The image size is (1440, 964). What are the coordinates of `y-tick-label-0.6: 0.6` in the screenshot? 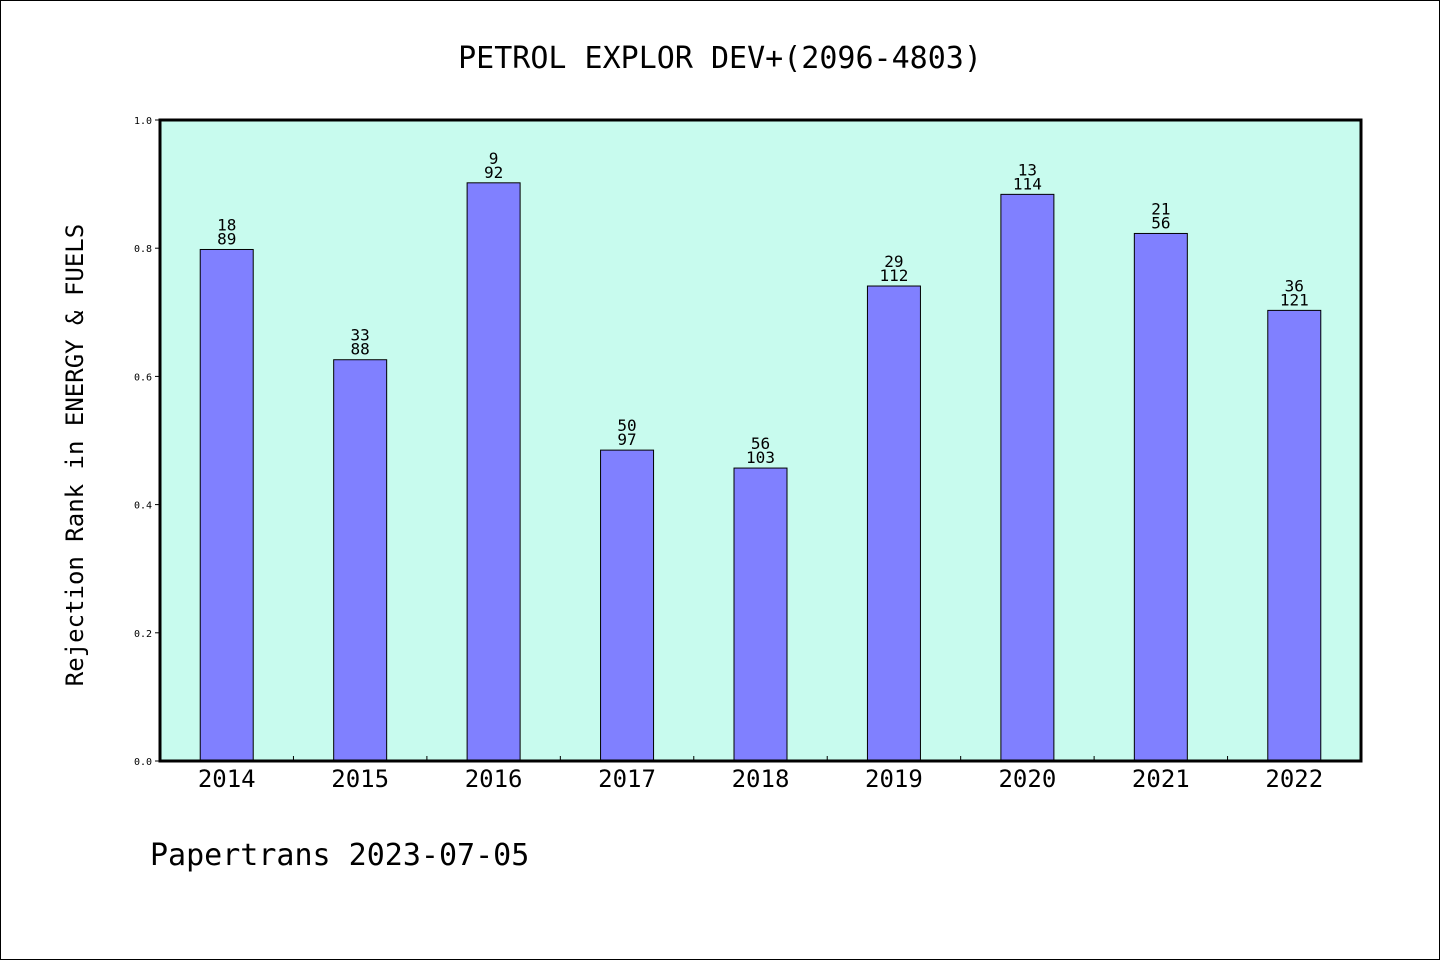 It's located at (143, 377).